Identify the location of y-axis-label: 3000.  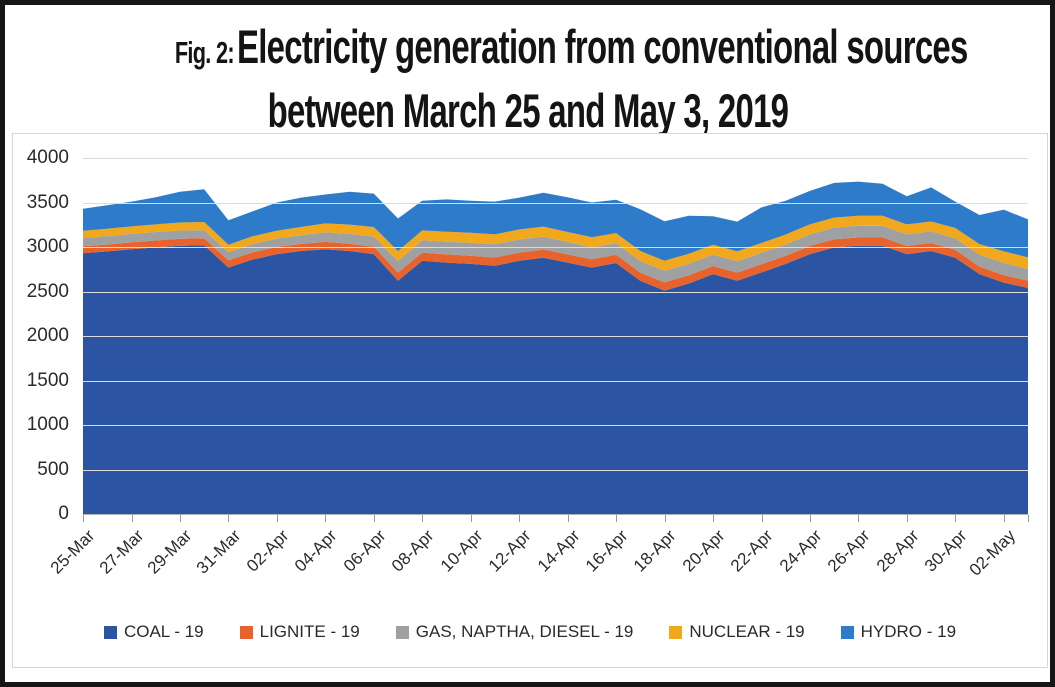
(47, 246).